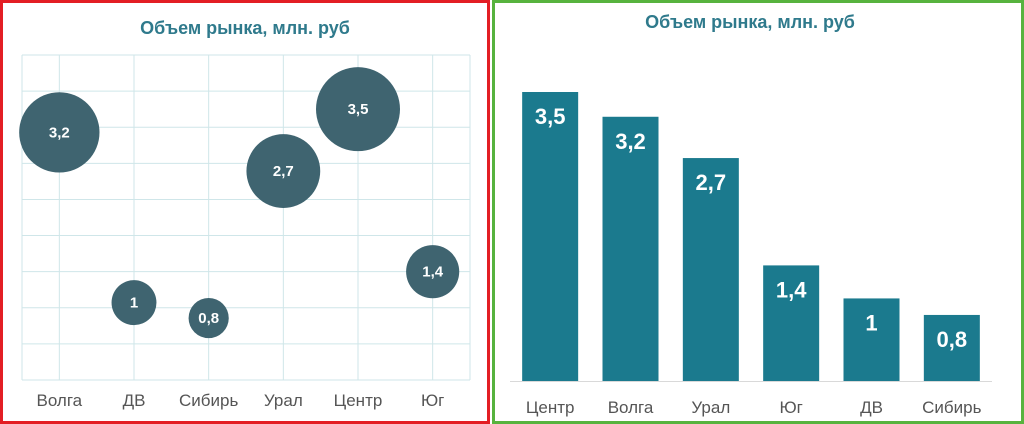 Image resolution: width=1024 pixels, height=424 pixels. I want to click on bubble-data-label: 3,2, so click(59, 132).